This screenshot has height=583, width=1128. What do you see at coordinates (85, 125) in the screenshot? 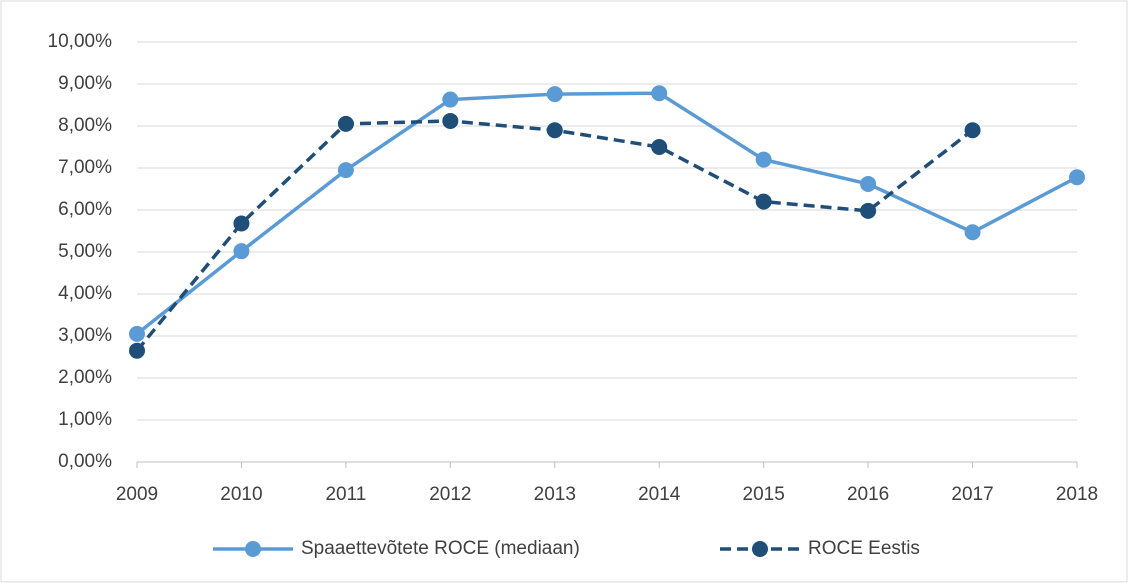
I see `y-tick-label: 8,00%` at bounding box center [85, 125].